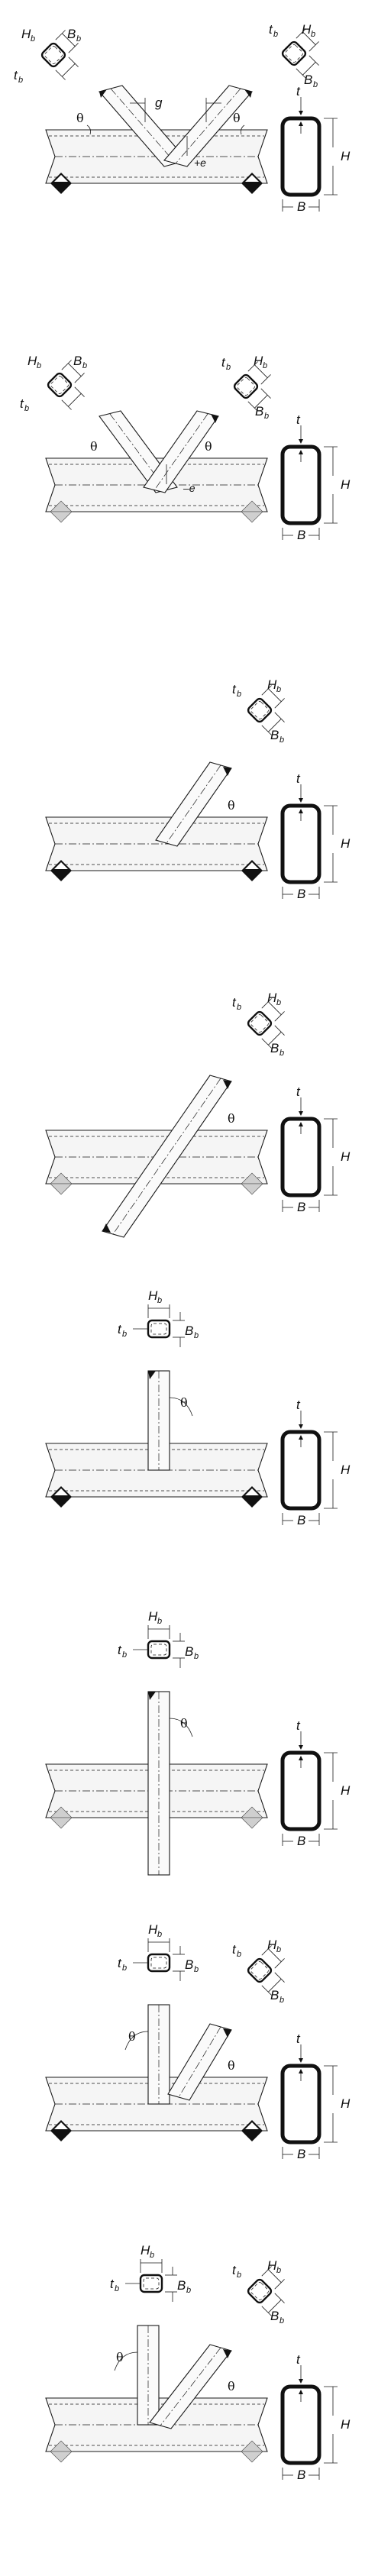 This screenshot has width=378, height=2576. Describe the element at coordinates (65, 55) in the screenshot. I see `branch-section-left` at that location.